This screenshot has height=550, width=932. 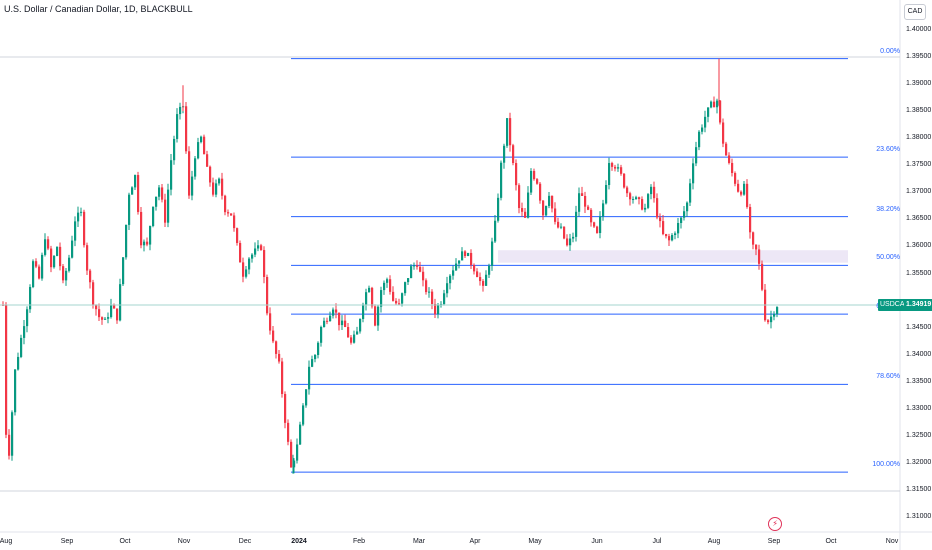 I want to click on lightning-icon: ⚡︎, so click(x=775, y=524).